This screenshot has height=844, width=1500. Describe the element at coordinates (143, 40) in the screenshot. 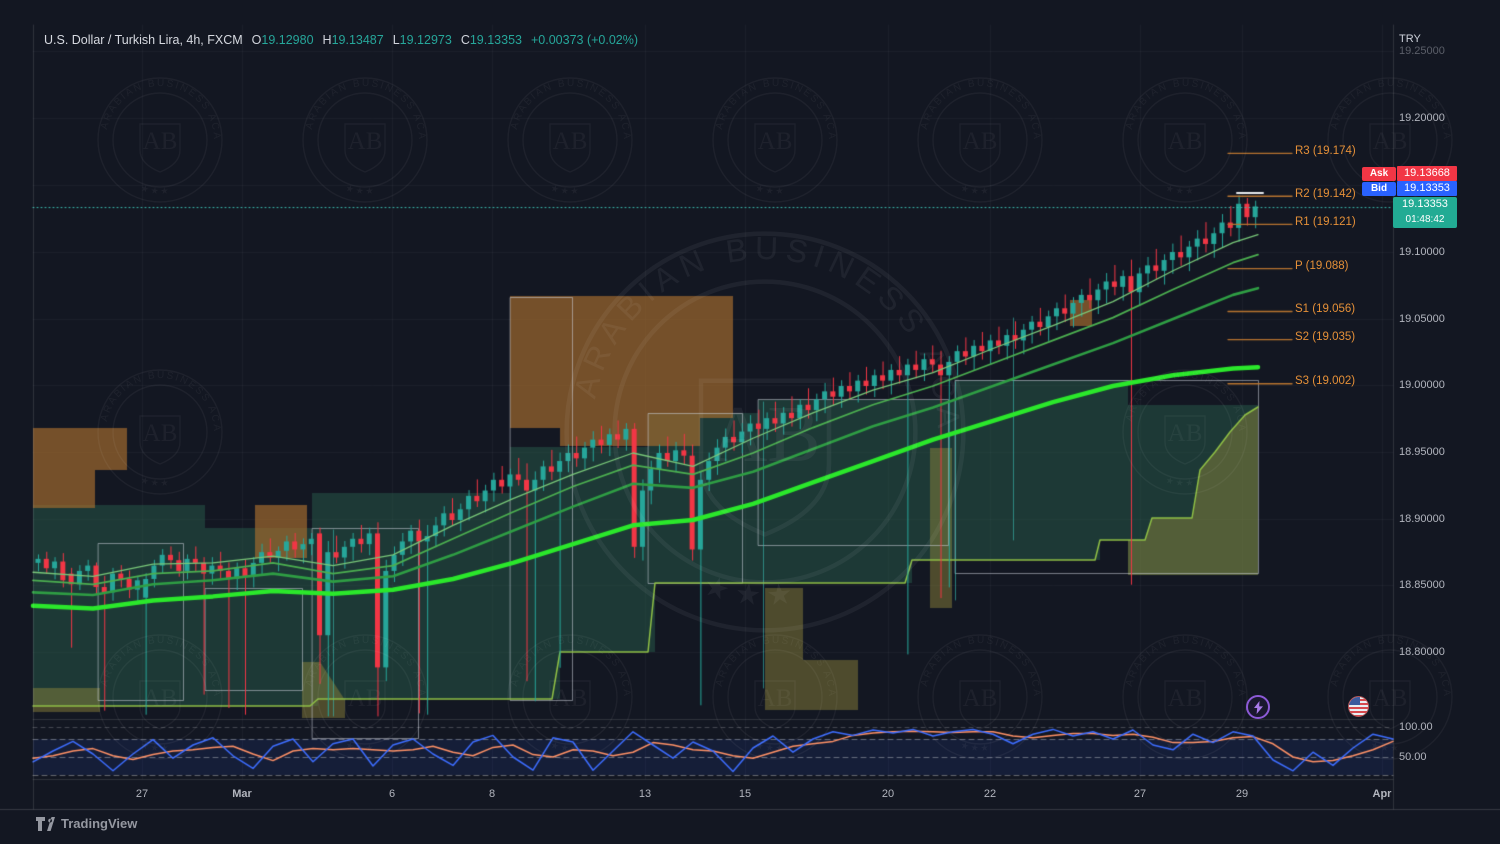

I see `symbol-title: U.S. Dollar / Turkish Lira, 4h, FXCM` at that location.